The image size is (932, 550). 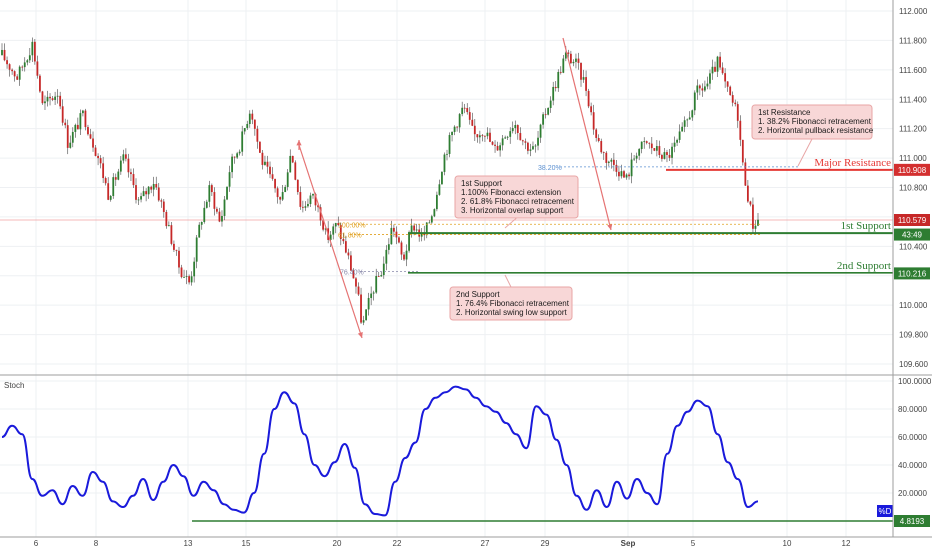 I want to click on stoch-tick: 40.0000, so click(x=912, y=465).